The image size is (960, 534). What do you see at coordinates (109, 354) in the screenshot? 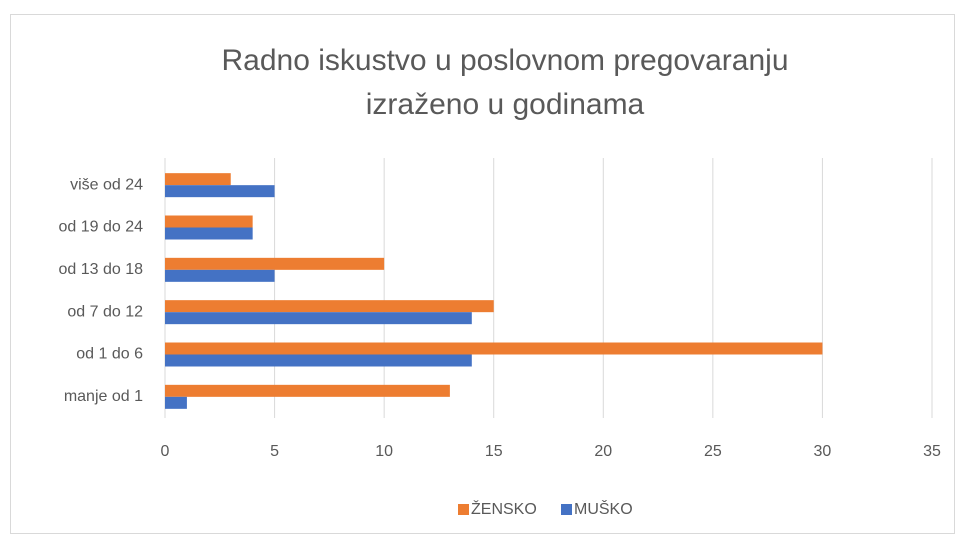
I see `y-tick-label: od 1 do 6` at bounding box center [109, 354].